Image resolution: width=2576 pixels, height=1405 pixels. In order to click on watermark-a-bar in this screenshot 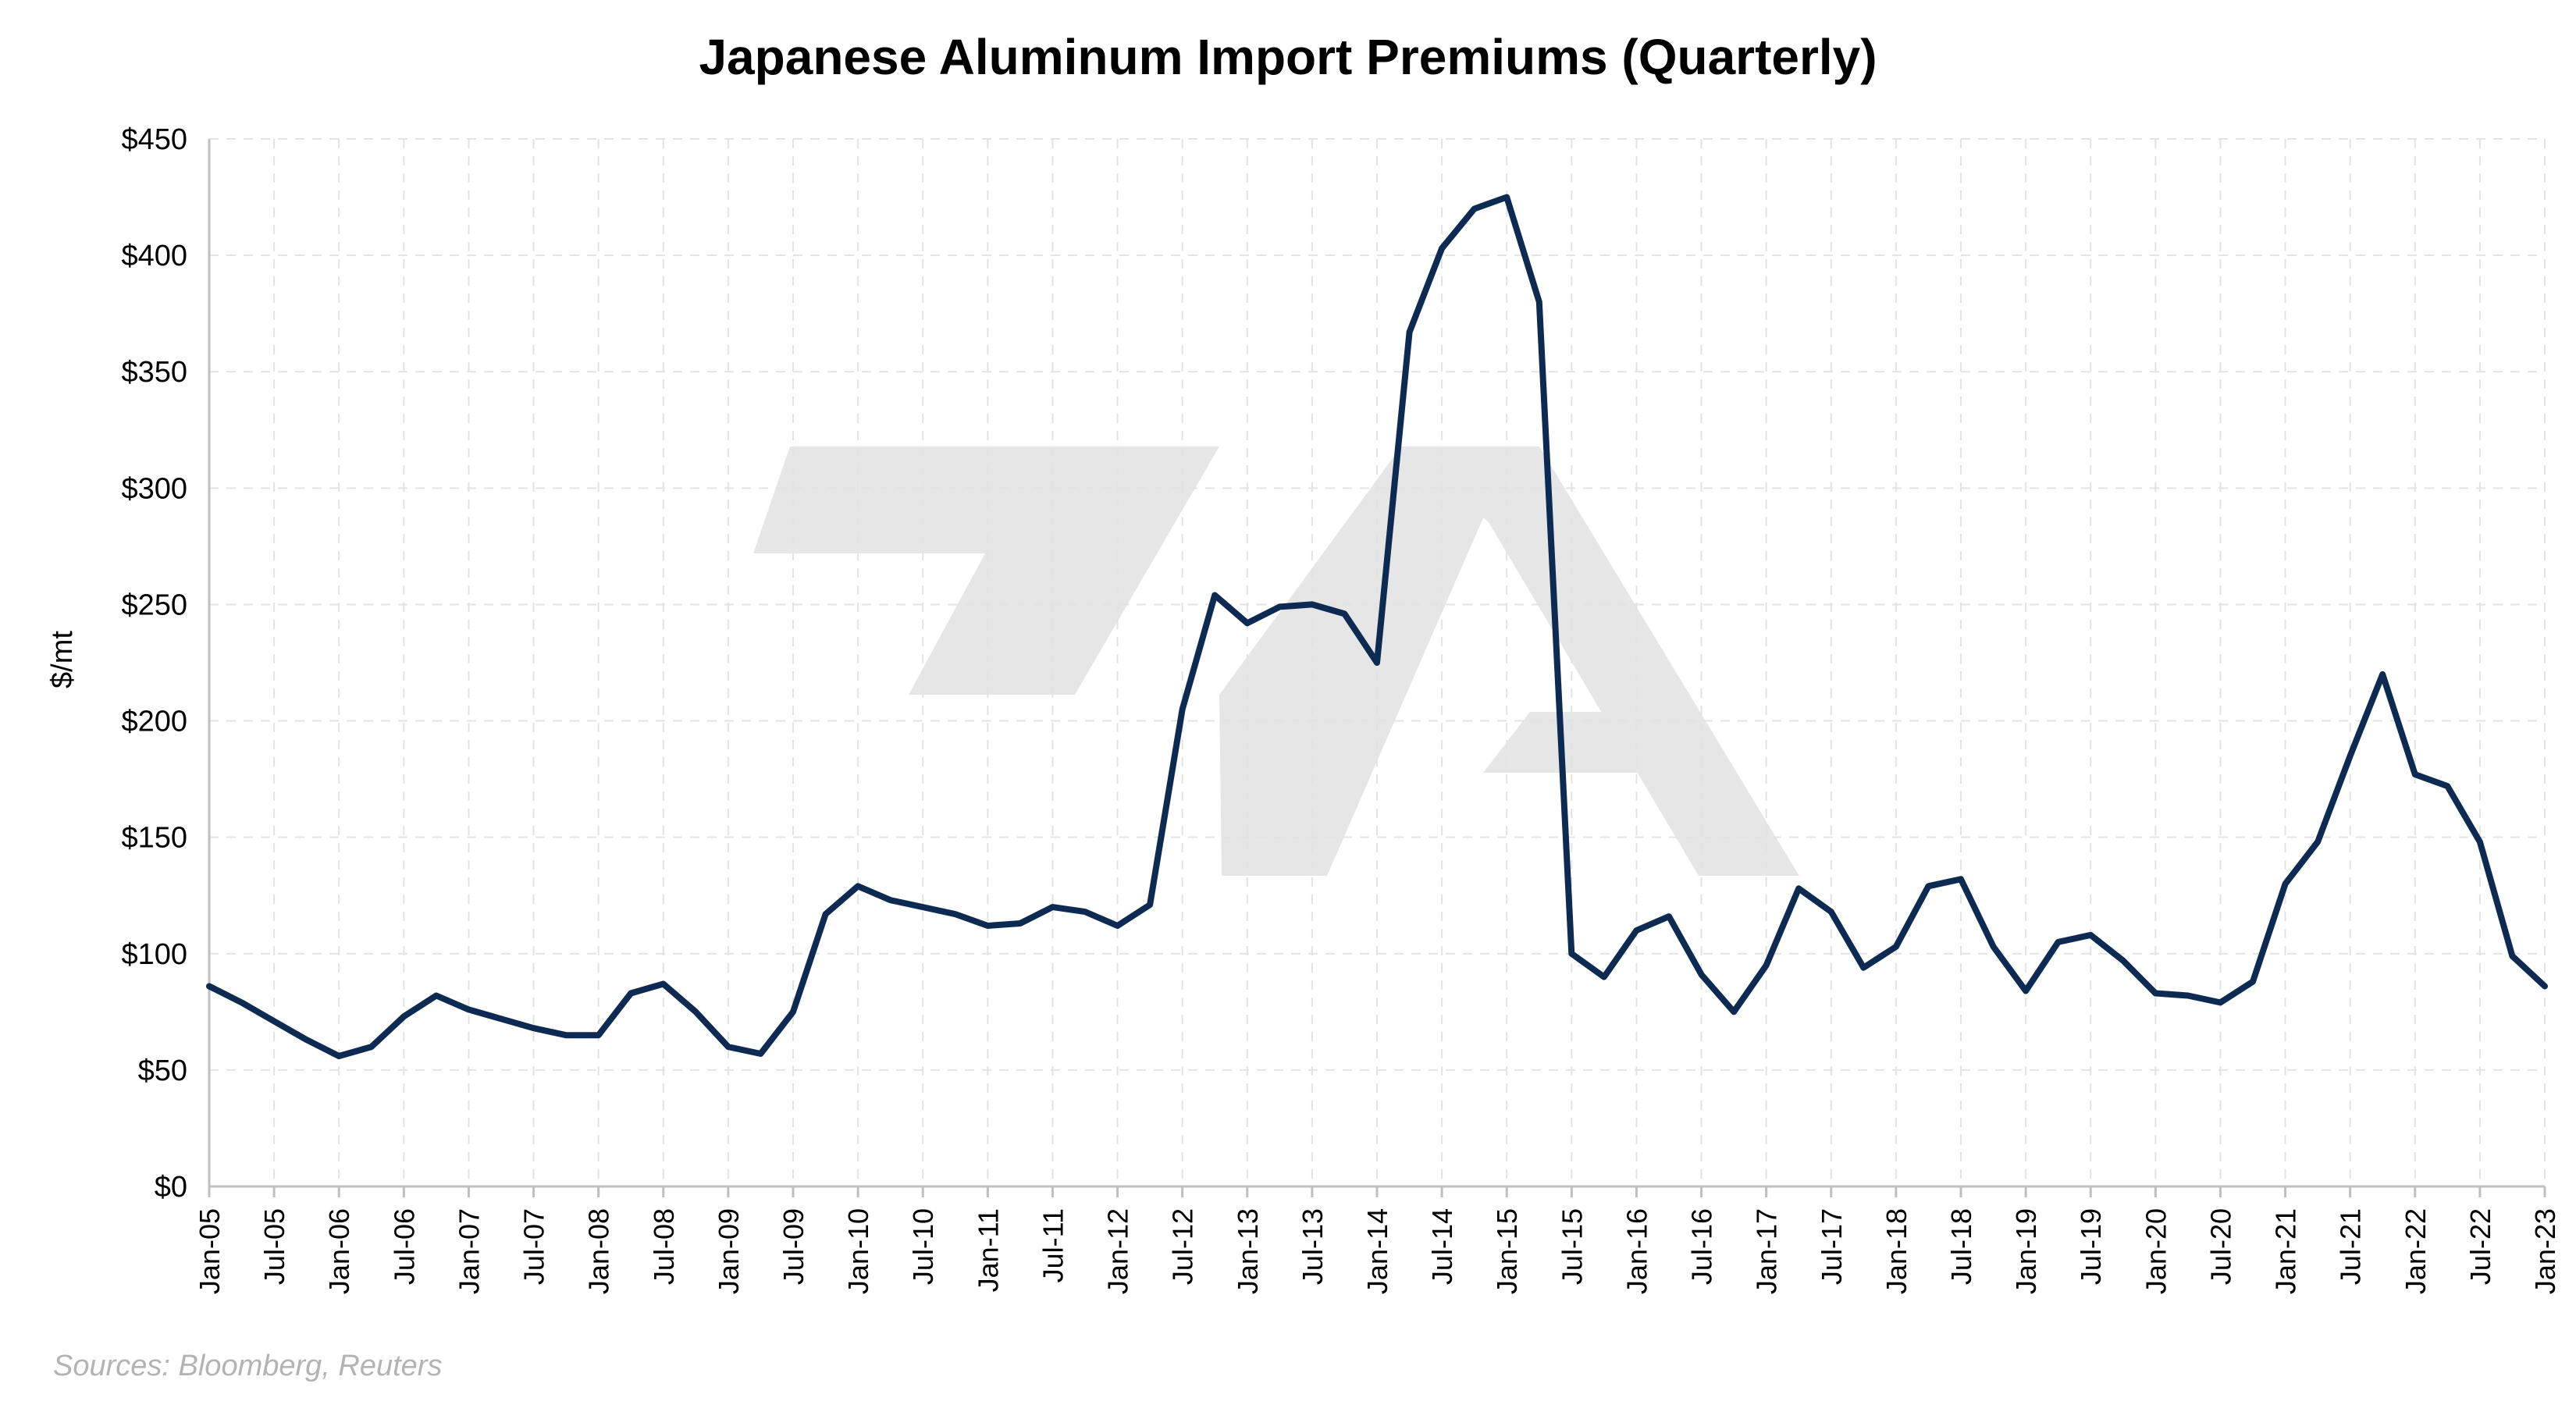, I will do `click(1569, 743)`.